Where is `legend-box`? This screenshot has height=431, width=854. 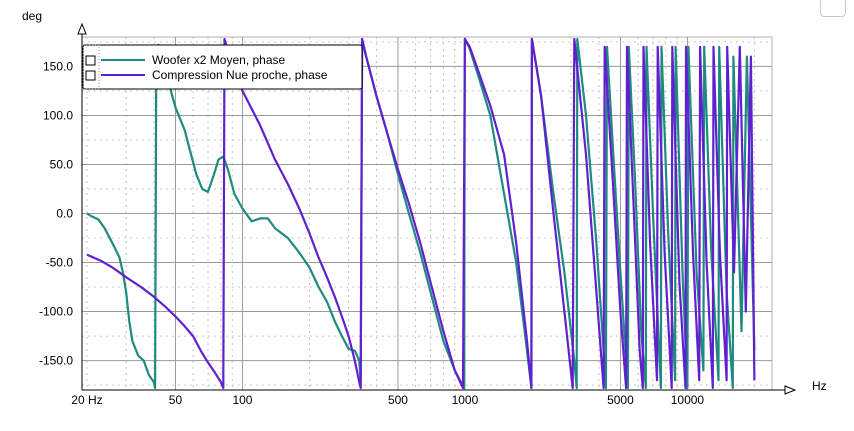 legend-box is located at coordinates (222, 67).